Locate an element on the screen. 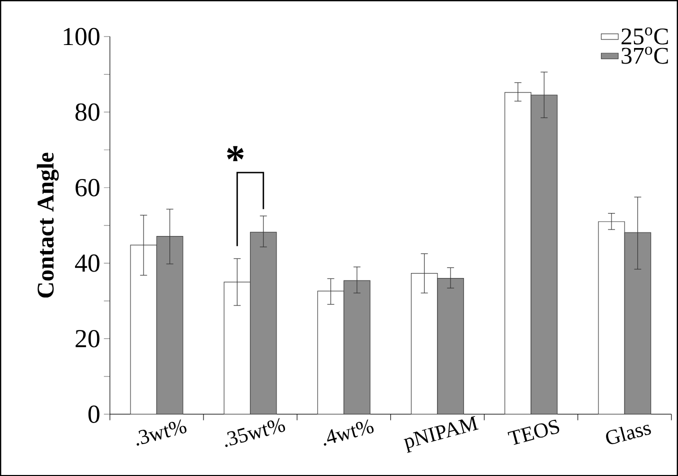  x-tick-label: .4wt% is located at coordinates (349, 432).